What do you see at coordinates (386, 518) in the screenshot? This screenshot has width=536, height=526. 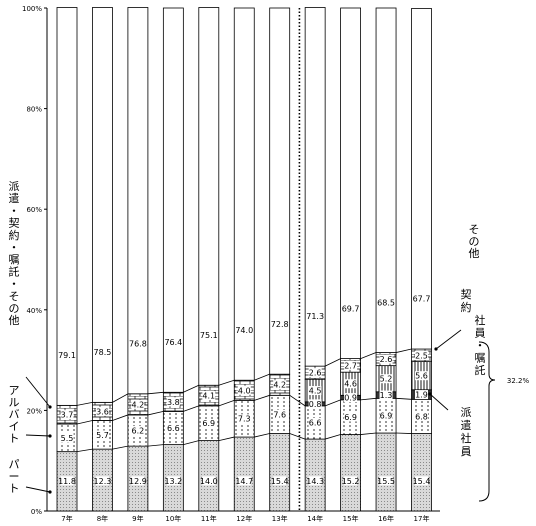 I see `x-tick-label: 16年` at bounding box center [386, 518].